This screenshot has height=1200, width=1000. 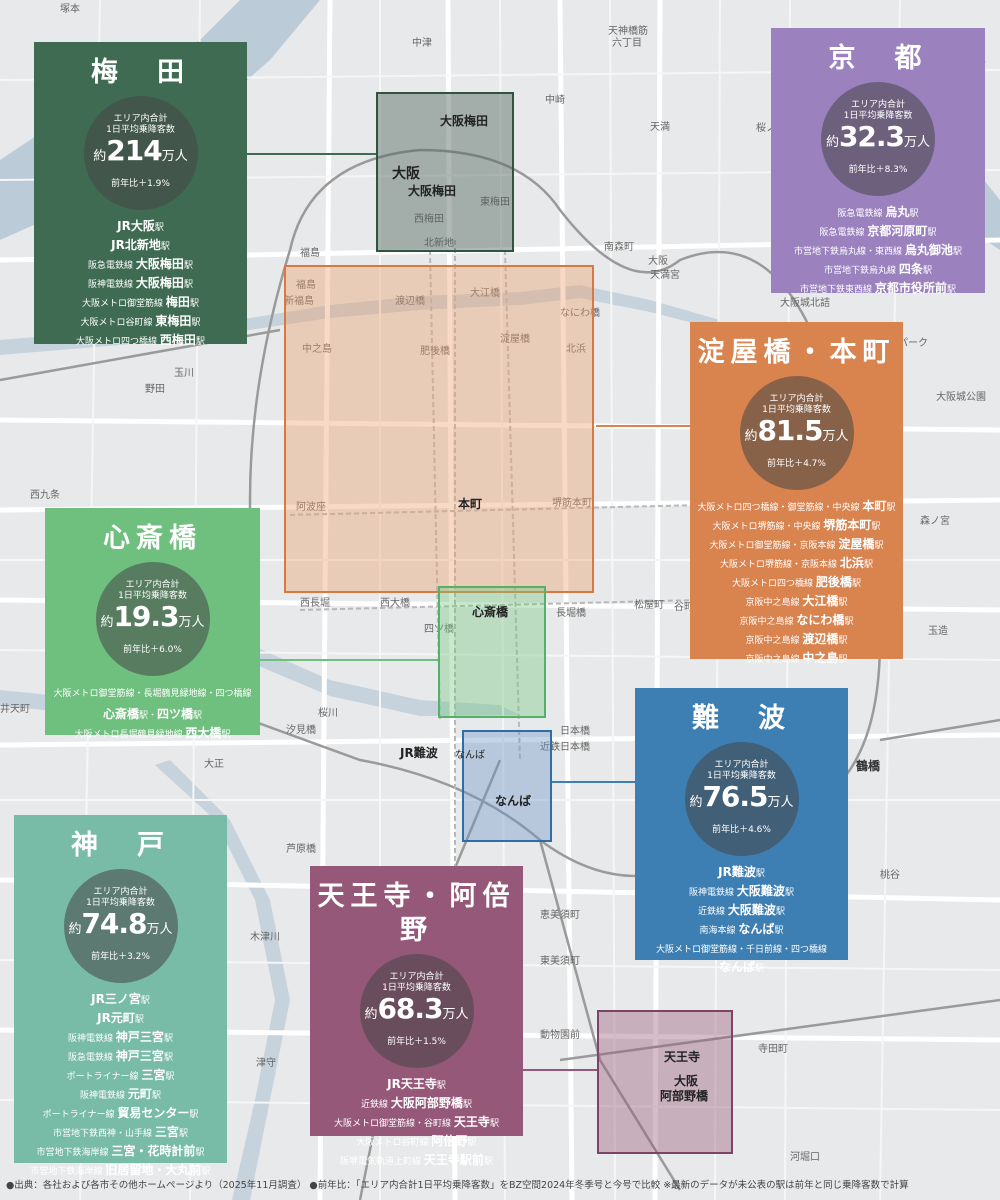 I want to click on kobe-ridership-number: 74.8, so click(x=114, y=923).